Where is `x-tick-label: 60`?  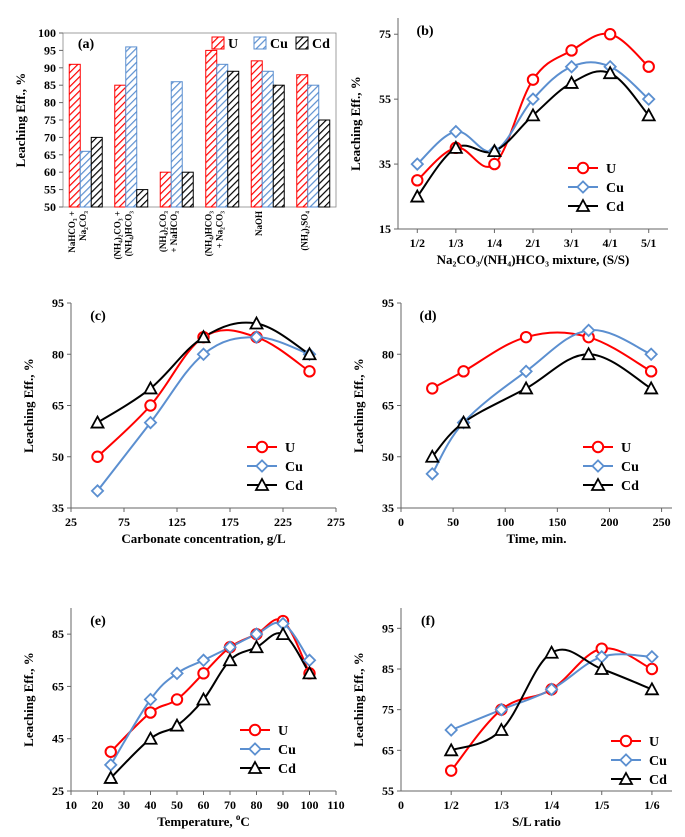 x-tick-label: 60 is located at coordinates (204, 805).